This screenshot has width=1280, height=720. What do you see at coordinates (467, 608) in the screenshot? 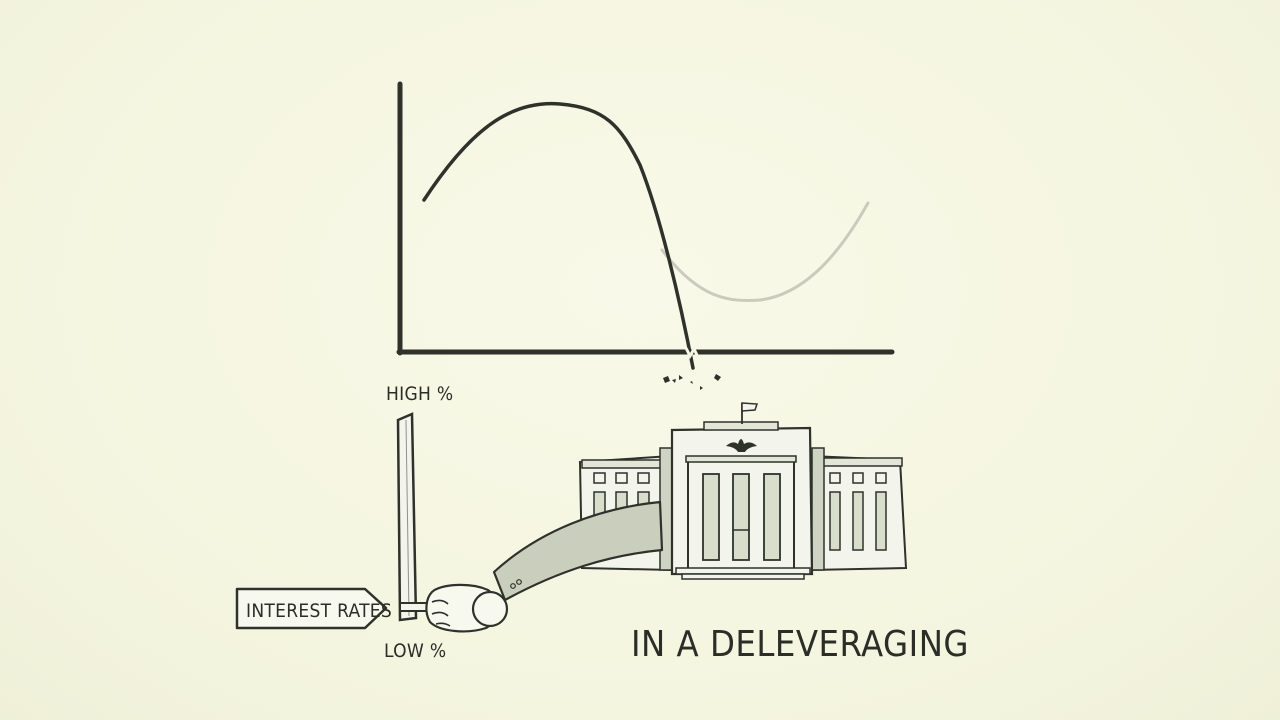
I see `hand-icon` at bounding box center [467, 608].